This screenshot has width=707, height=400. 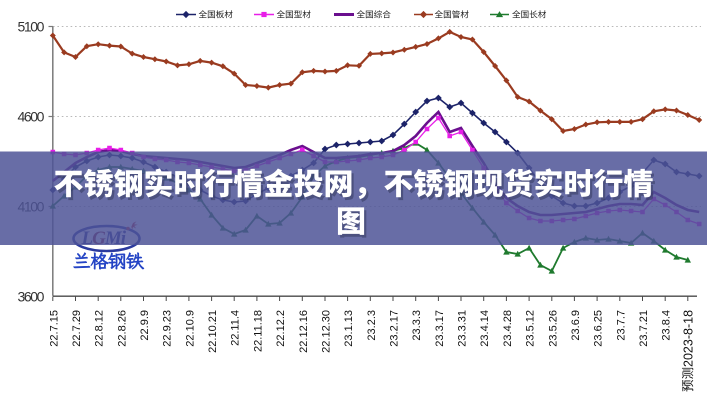 I want to click on svg-text: 23.7.21, so click(x=644, y=328).